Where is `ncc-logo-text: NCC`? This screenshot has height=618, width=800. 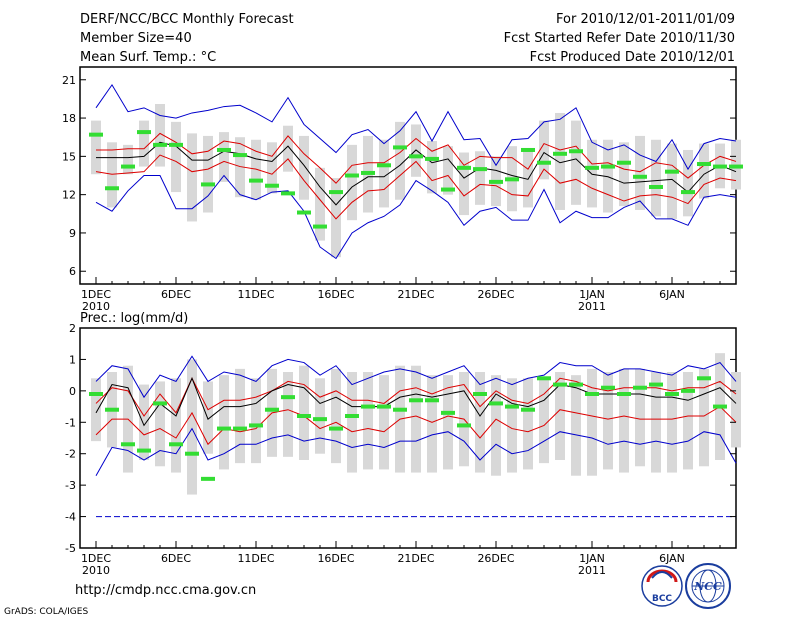
ncc-logo-text: NCC is located at coordinates (707, 586).